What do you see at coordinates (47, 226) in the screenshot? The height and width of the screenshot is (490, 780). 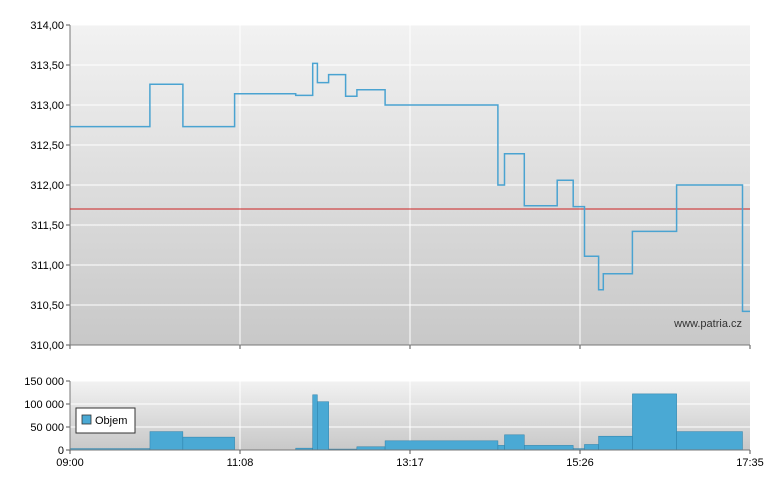 I see `price-y-tick-label: 311,50` at bounding box center [47, 226].